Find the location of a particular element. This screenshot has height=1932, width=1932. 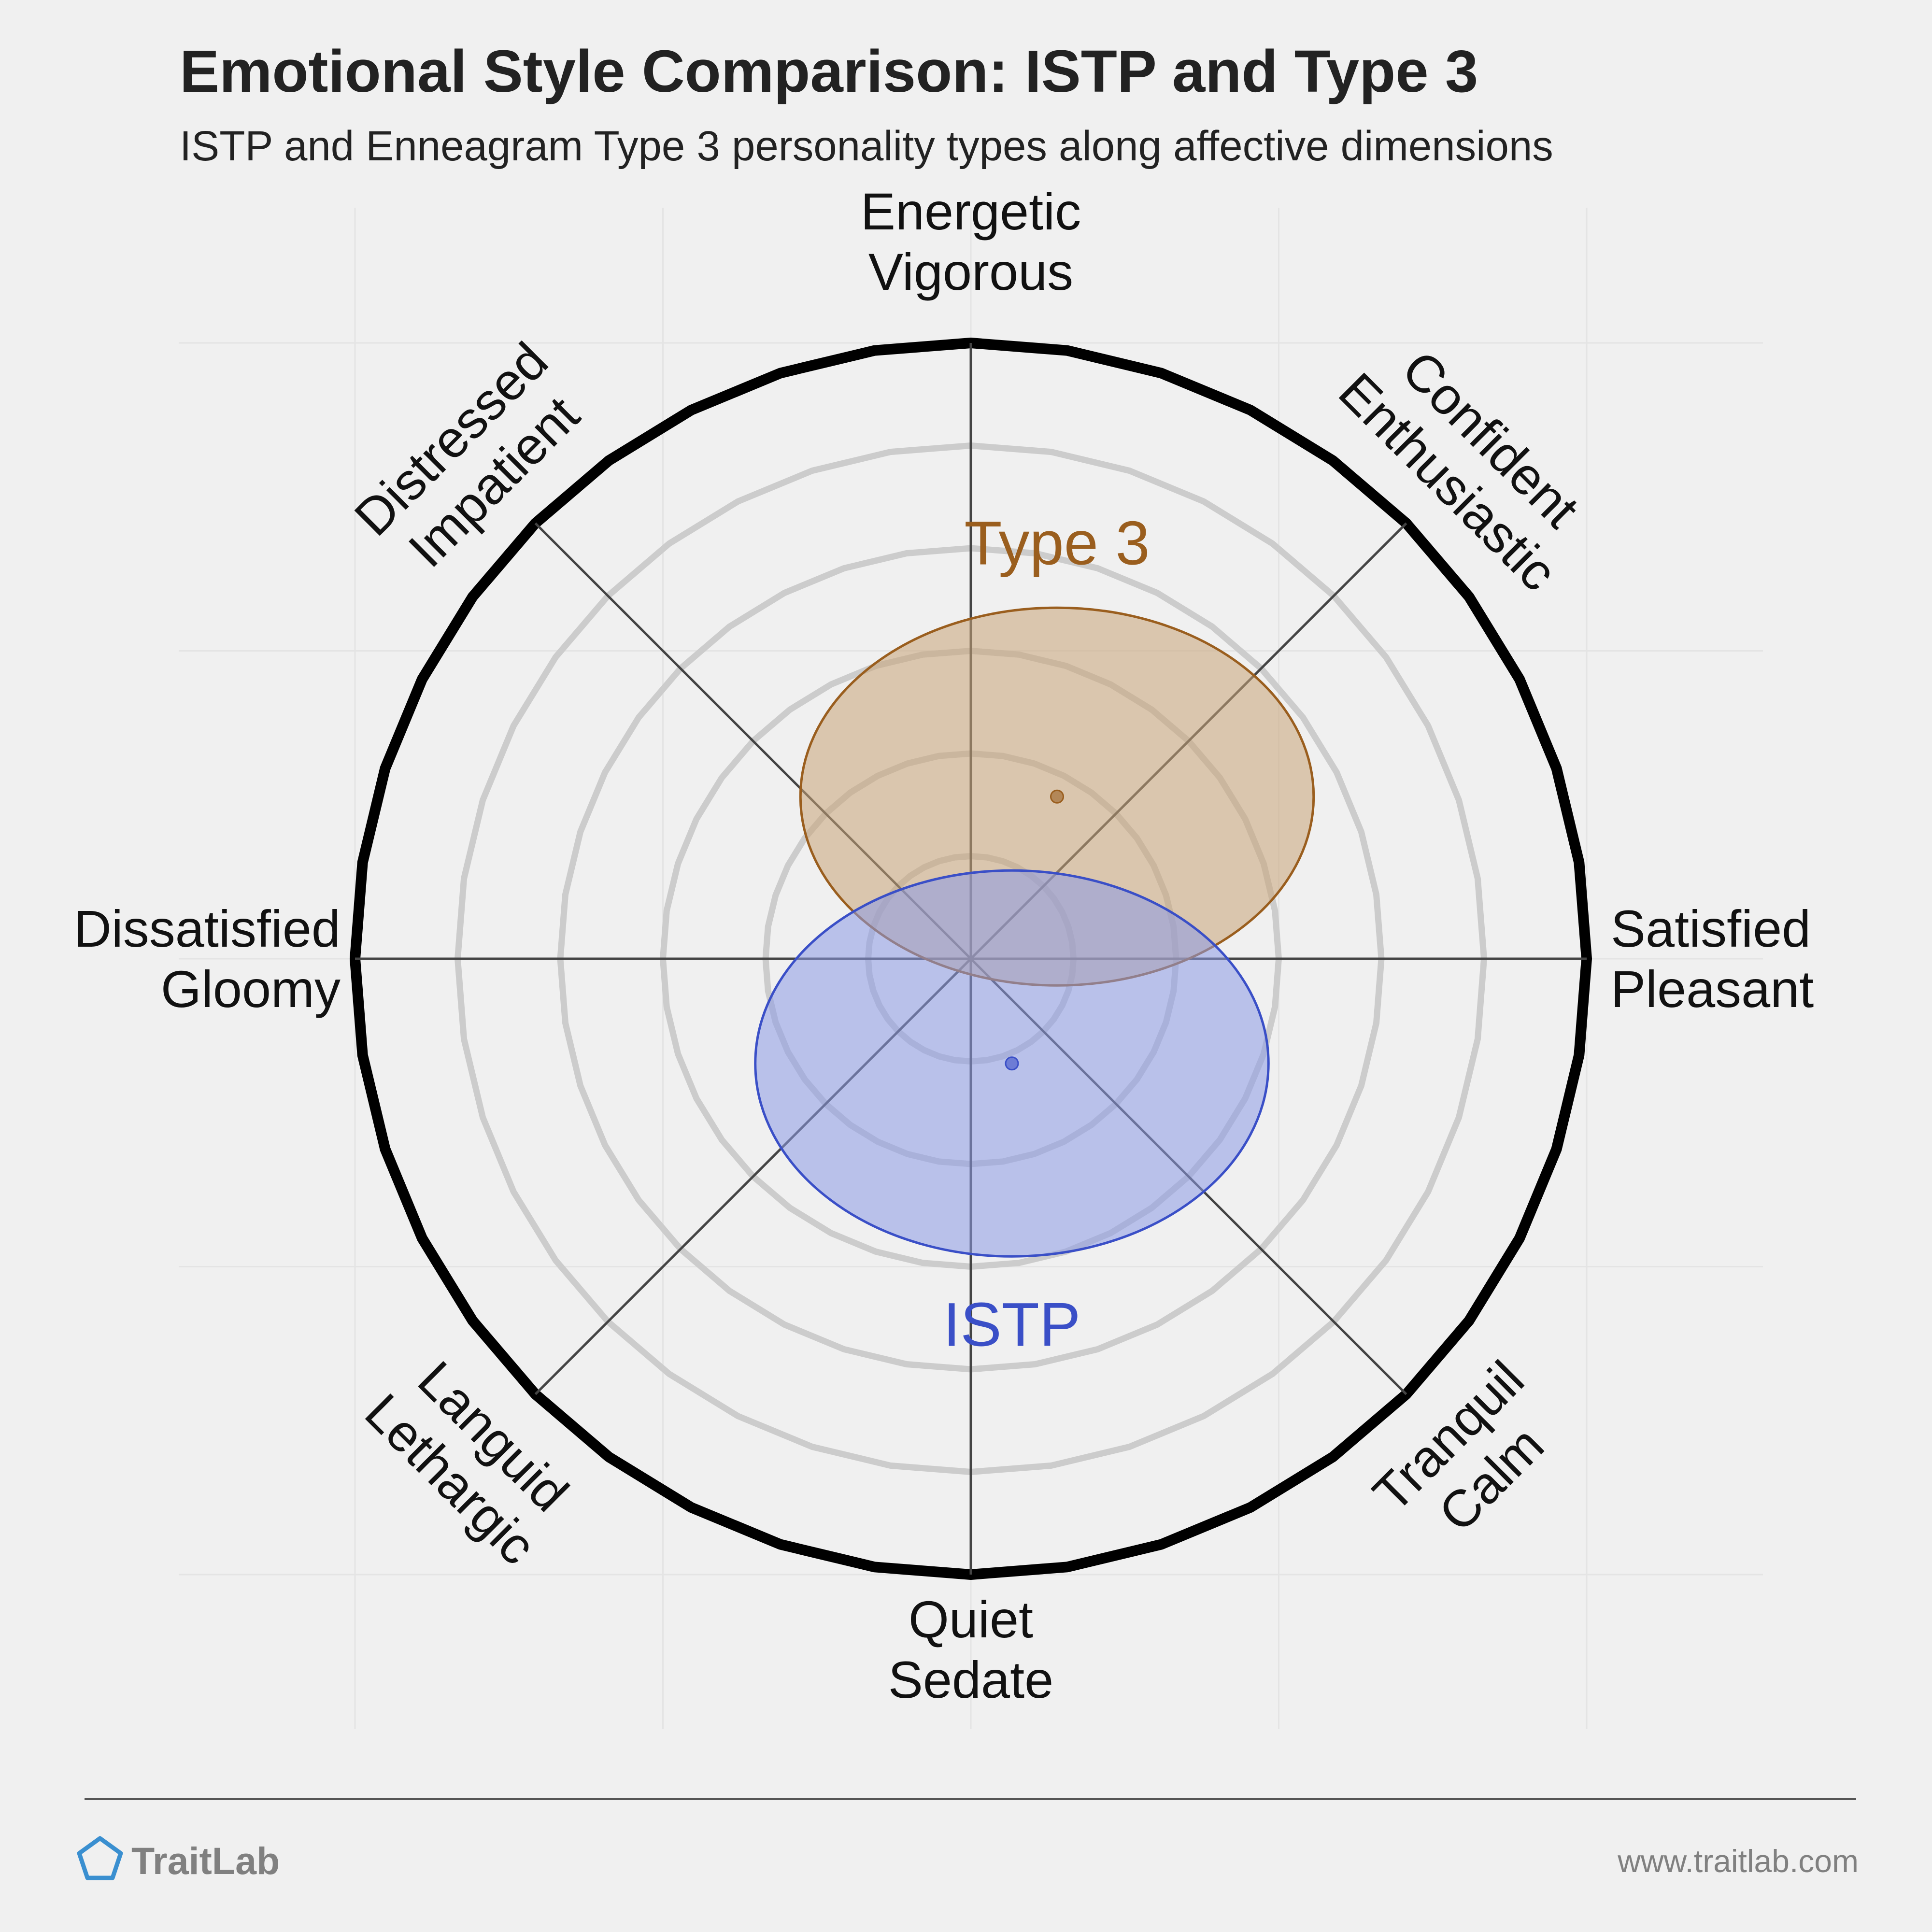

axis-label-line: Gloomy is located at coordinates (251, 989).